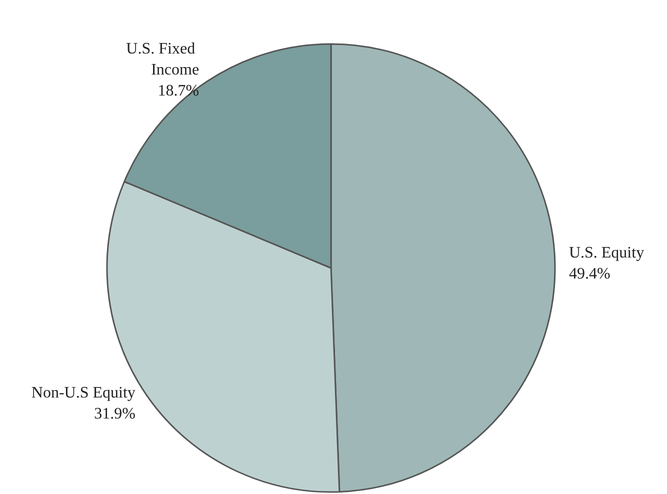 The width and height of the screenshot is (667, 494). I want to click on slice-label: Non-U.S Equity, so click(83, 393).